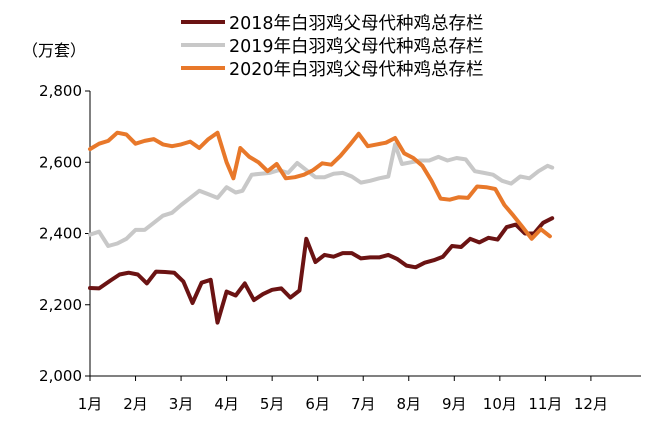 The width and height of the screenshot is (656, 435). What do you see at coordinates (90, 404) in the screenshot?
I see `x-tick-label: 1月` at bounding box center [90, 404].